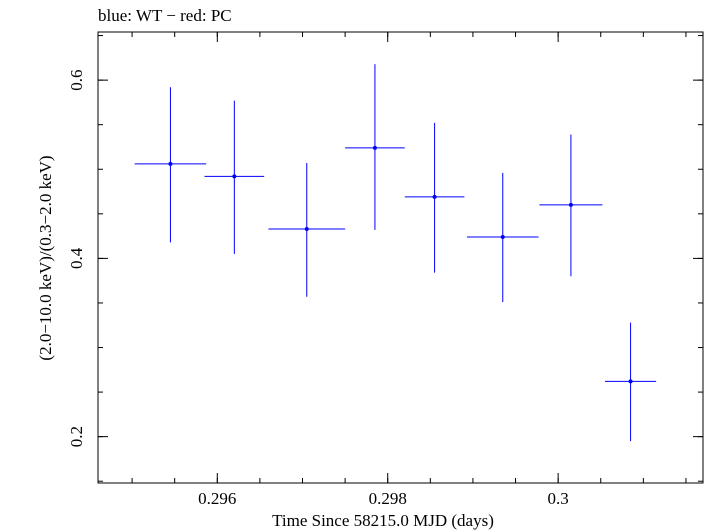  Describe the element at coordinates (217, 498) in the screenshot. I see `x-tick-label: 0.296` at that location.